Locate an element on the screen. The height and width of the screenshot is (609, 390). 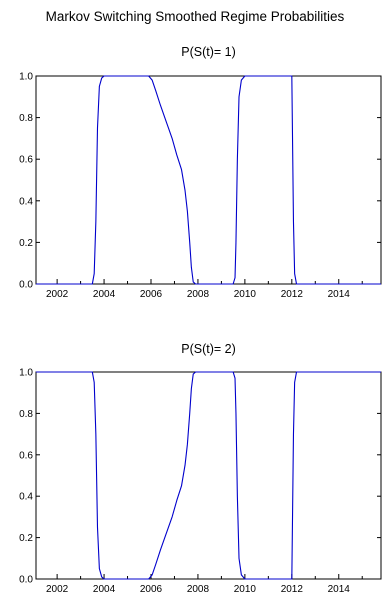
chart-title: P(S(t)= 2) is located at coordinates (208, 349).